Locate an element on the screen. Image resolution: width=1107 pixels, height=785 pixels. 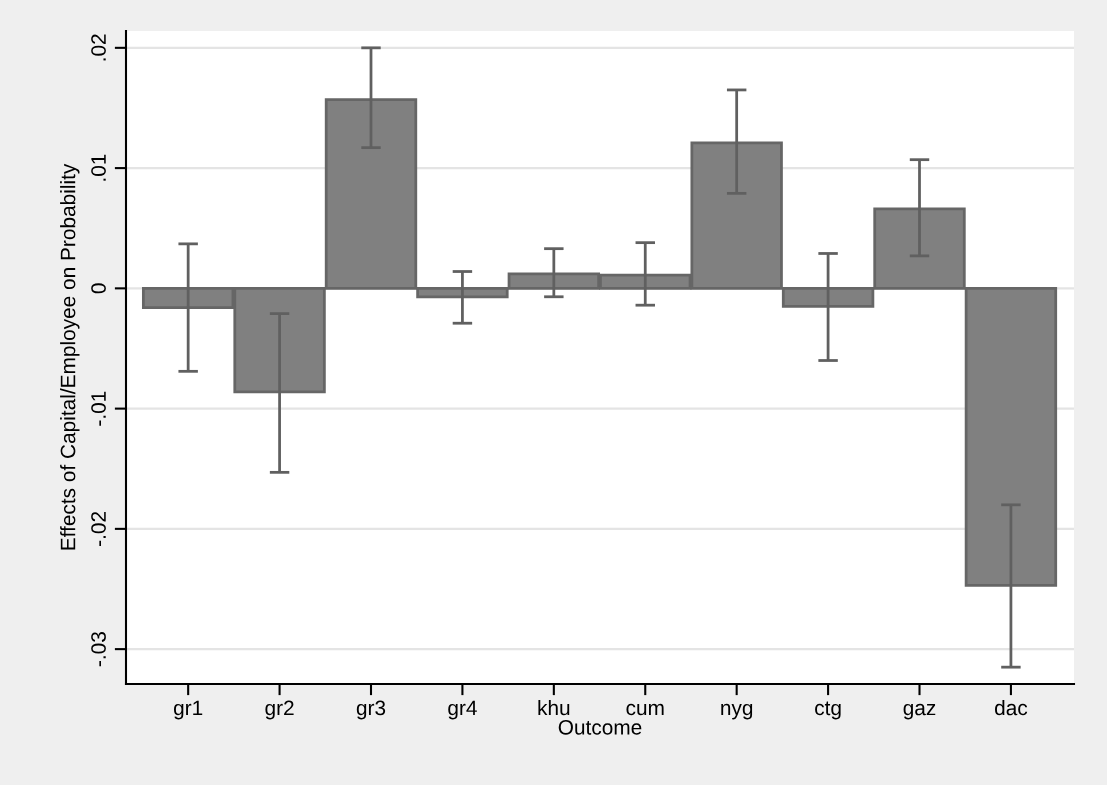
x-tick-label: cum is located at coordinates (645, 709).